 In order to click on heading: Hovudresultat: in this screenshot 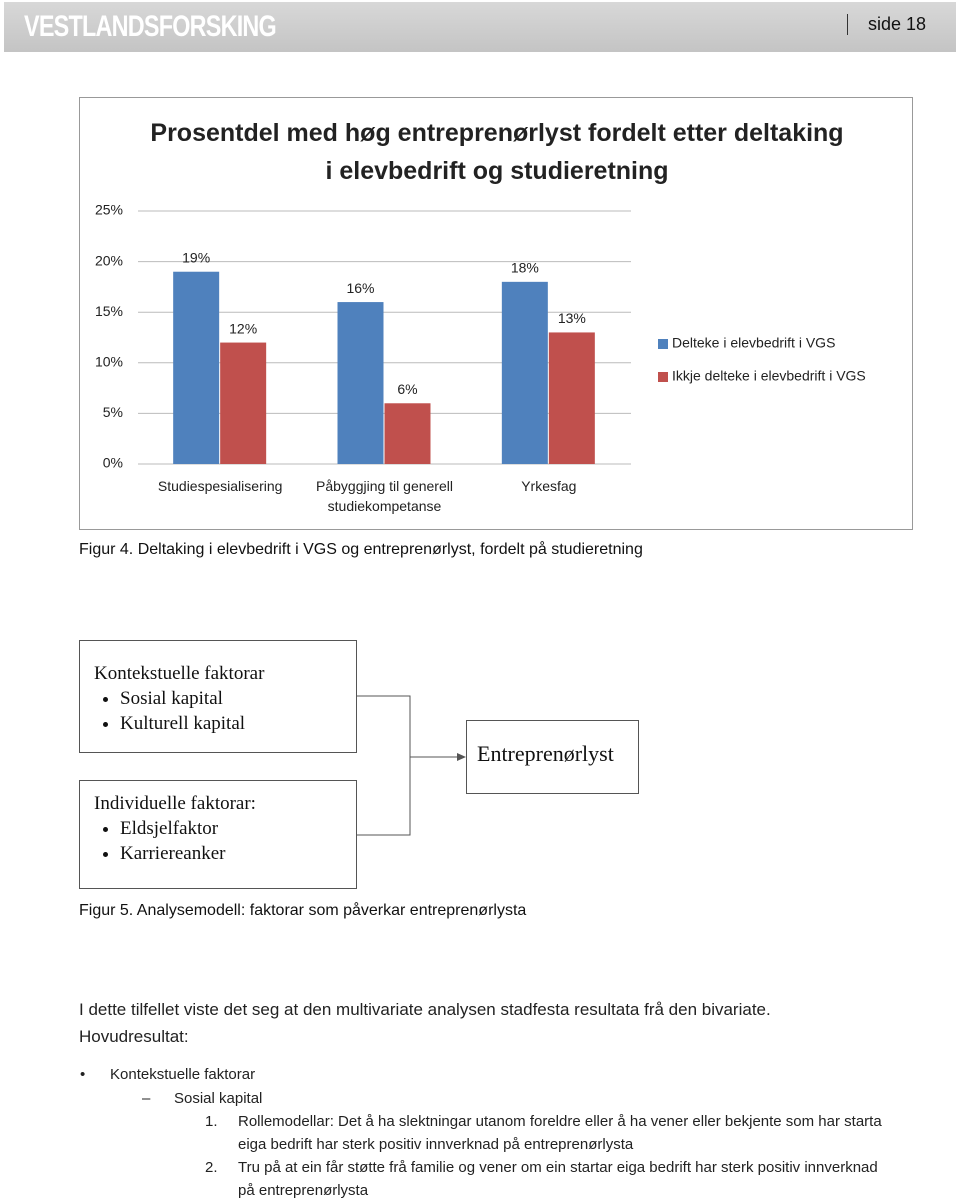, I will do `click(134, 1036)`.